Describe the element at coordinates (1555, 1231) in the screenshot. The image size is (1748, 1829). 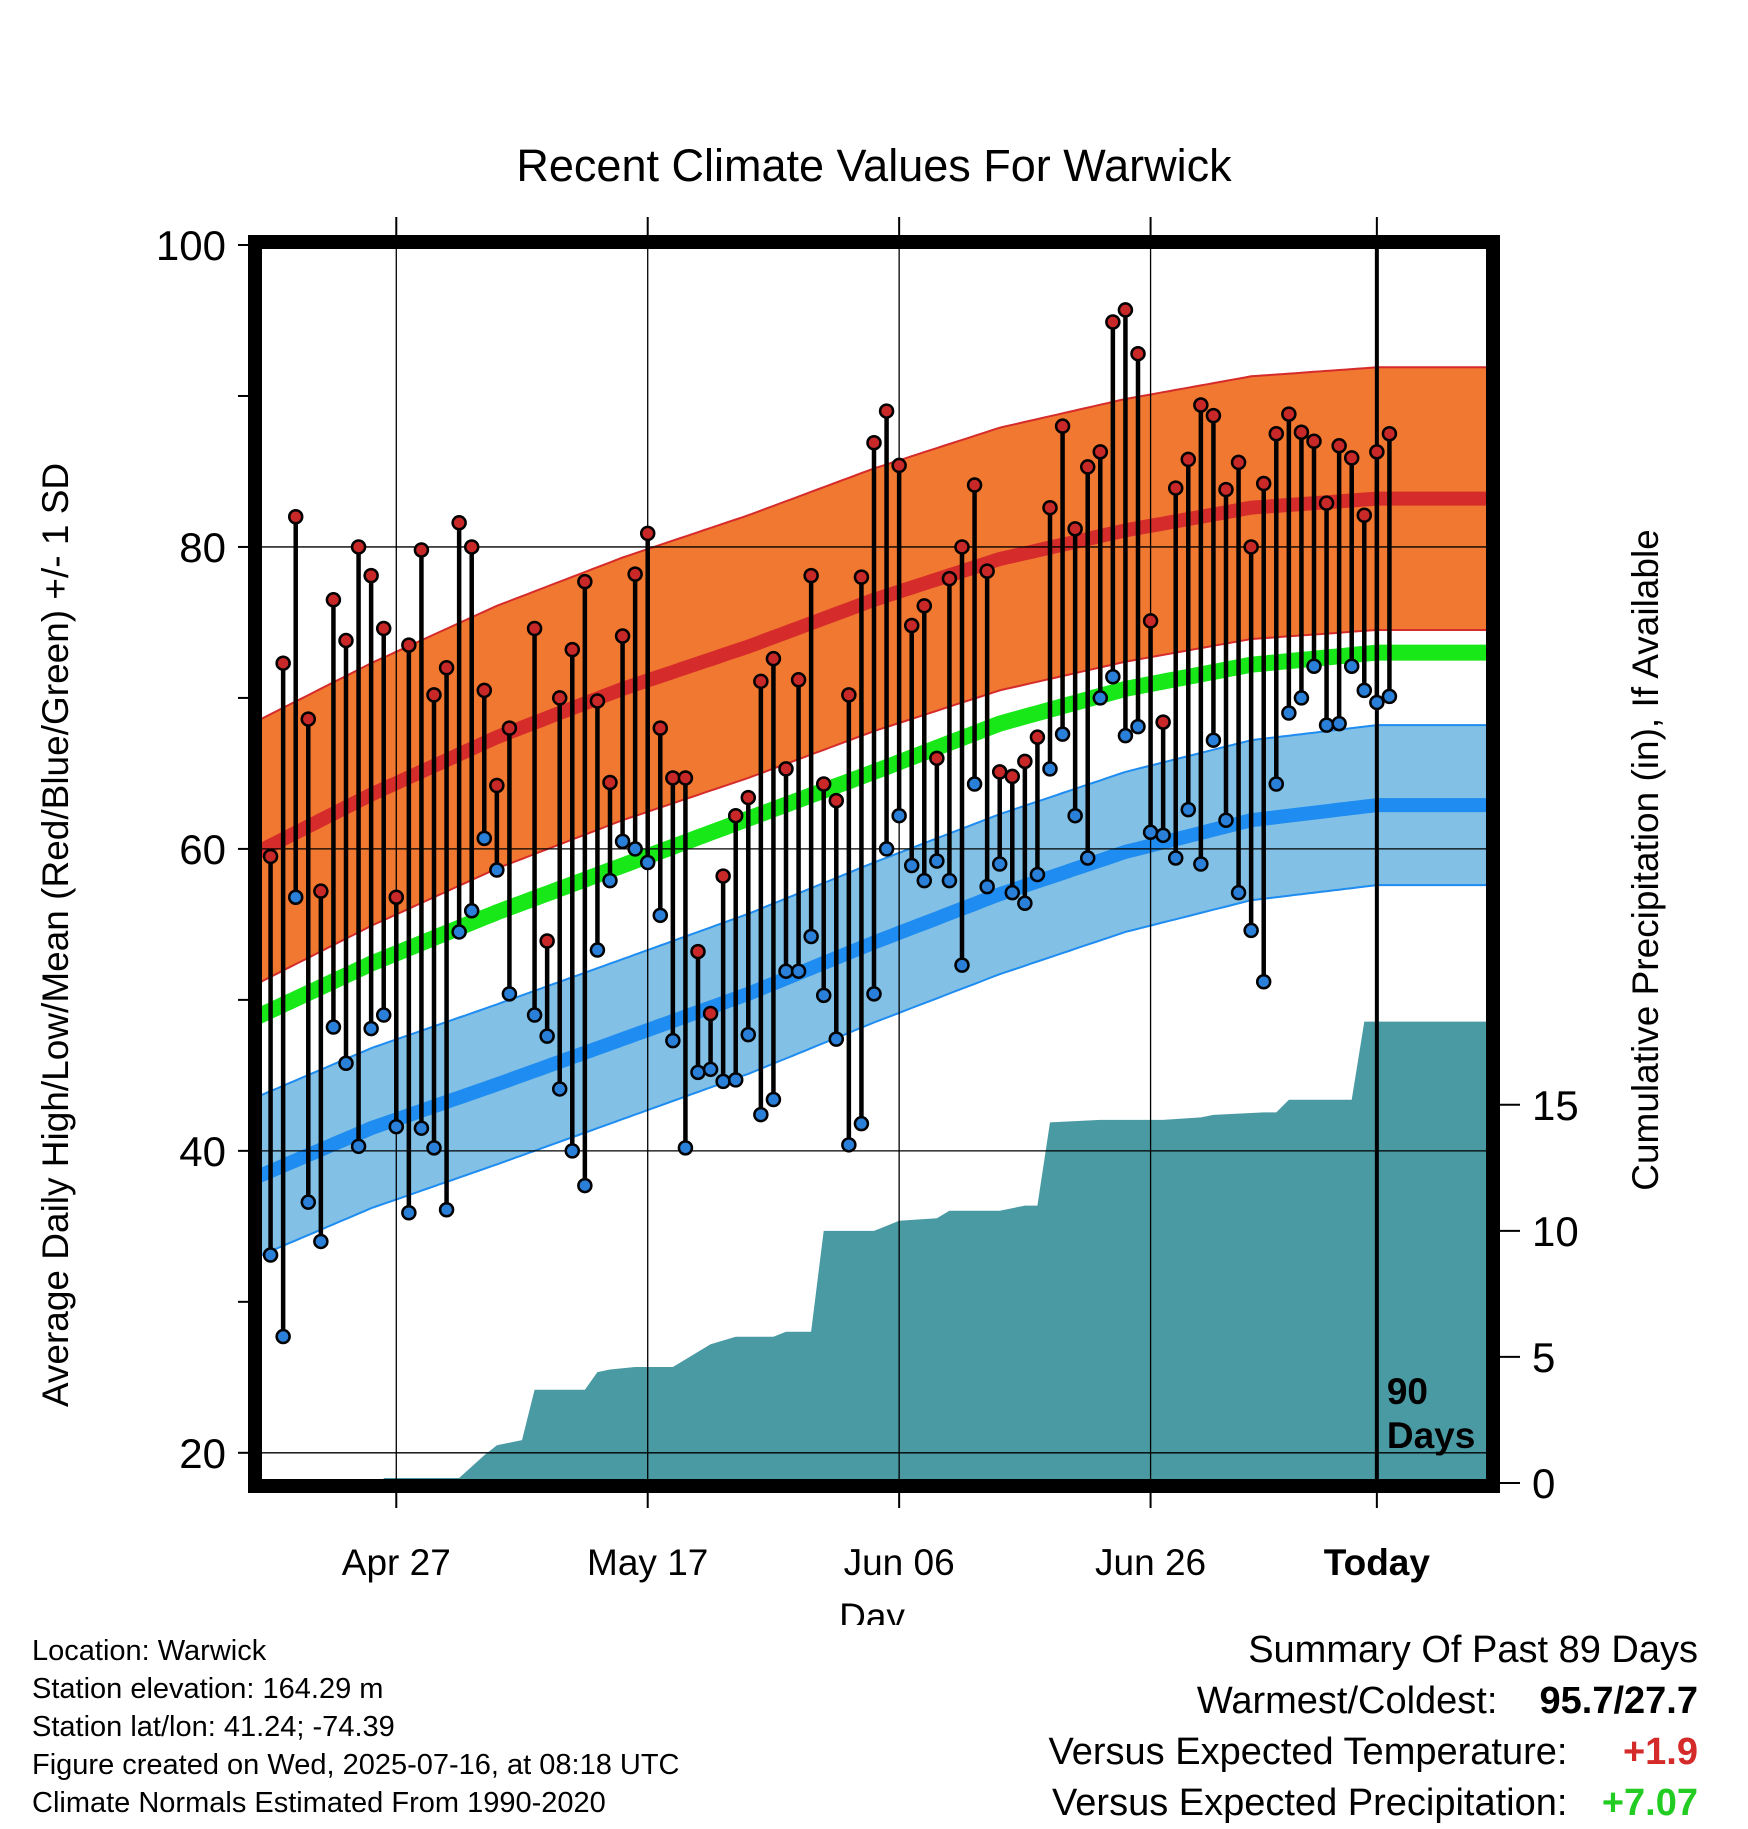
I see `y2-tick-label: 10` at that location.